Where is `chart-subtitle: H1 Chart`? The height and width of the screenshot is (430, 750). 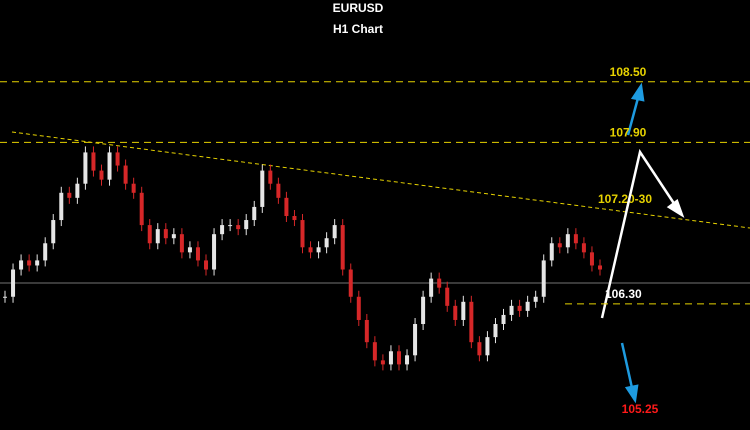 chart-subtitle: H1 Chart is located at coordinates (358, 29).